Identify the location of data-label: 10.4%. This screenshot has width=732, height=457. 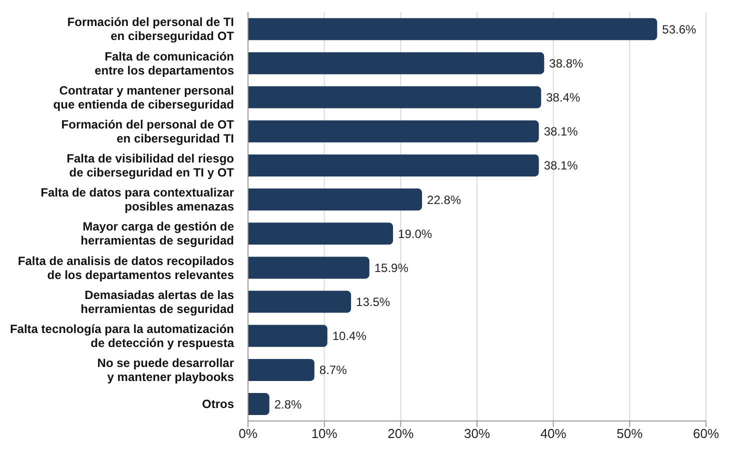
(349, 336).